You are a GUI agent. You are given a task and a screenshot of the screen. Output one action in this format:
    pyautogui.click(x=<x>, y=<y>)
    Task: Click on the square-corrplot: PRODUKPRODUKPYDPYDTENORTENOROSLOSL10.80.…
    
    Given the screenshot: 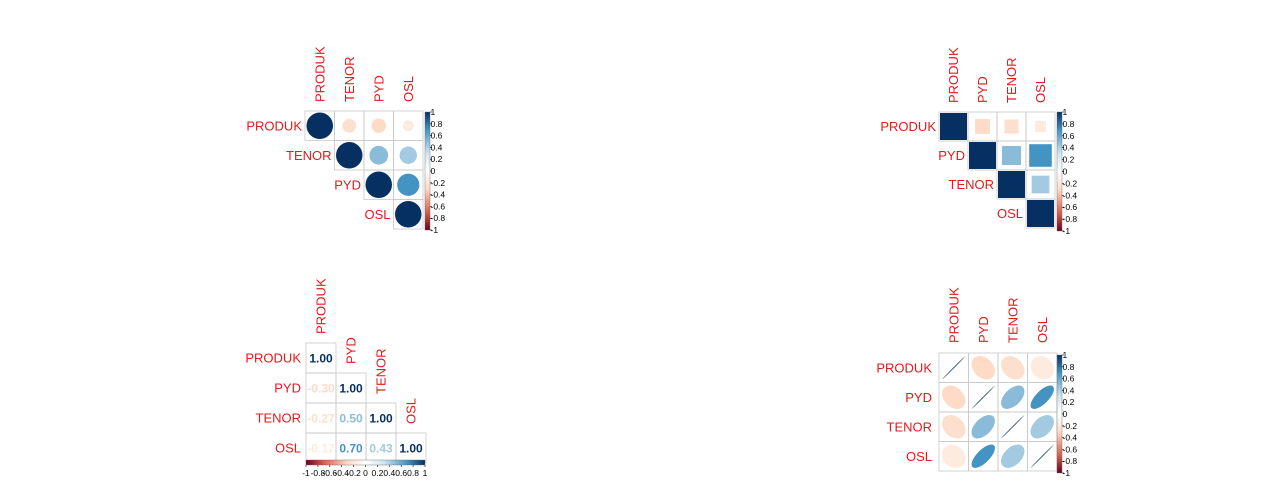 What is the action you would take?
    pyautogui.click(x=978, y=141)
    